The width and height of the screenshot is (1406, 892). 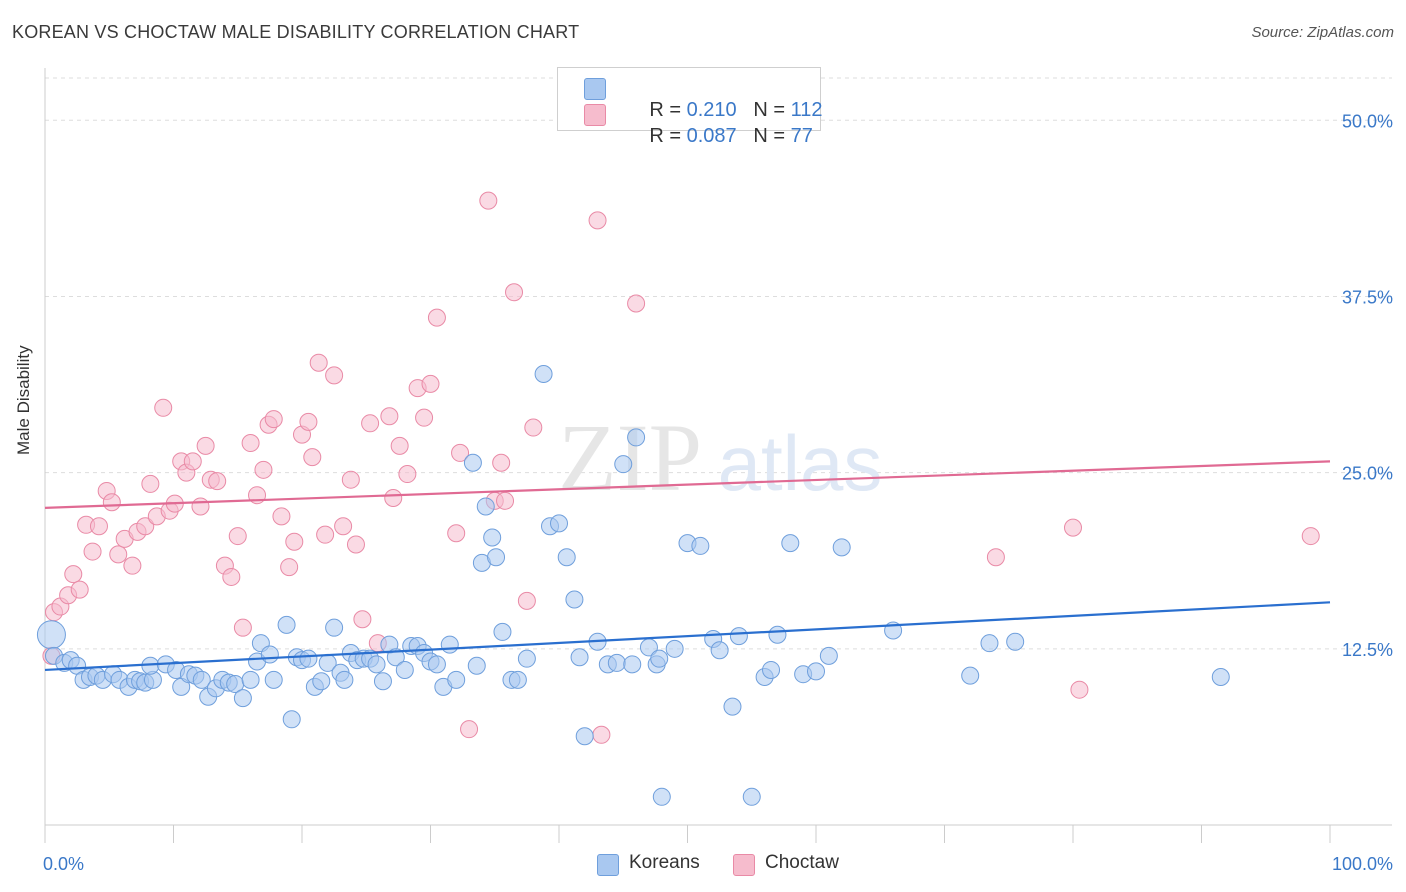 What do you see at coordinates (711, 136) in the screenshot?
I see `choctaw-r-value: 0.087` at bounding box center [711, 136].